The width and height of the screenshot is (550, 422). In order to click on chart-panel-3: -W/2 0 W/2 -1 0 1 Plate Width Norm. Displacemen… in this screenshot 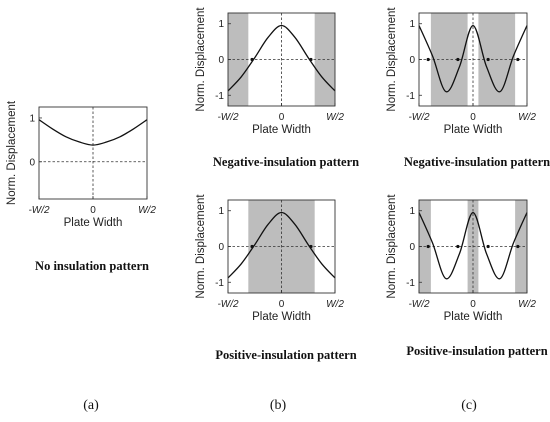, I will do `click(468, 88)`.